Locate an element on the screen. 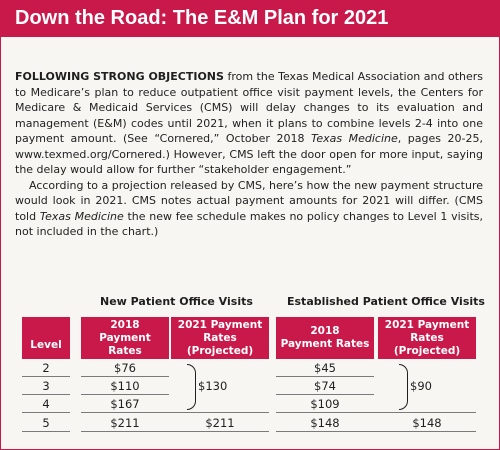  header-est-2021: 2021 Payment Rates (Projected) is located at coordinates (427, 338).